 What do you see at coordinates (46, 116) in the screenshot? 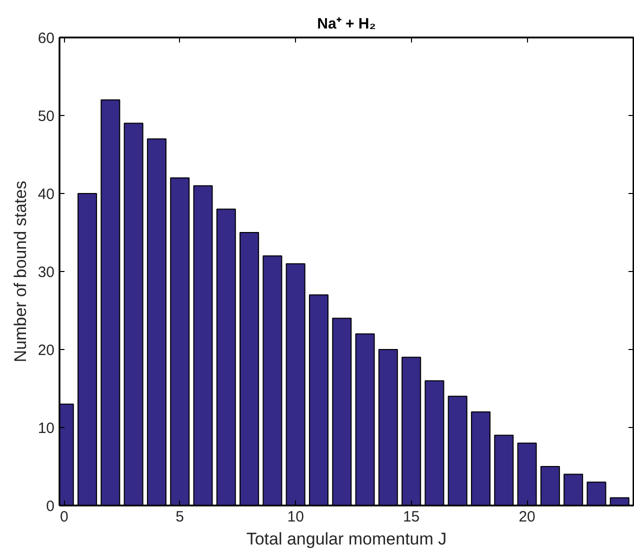
I see `y-tick-label: 50` at bounding box center [46, 116].